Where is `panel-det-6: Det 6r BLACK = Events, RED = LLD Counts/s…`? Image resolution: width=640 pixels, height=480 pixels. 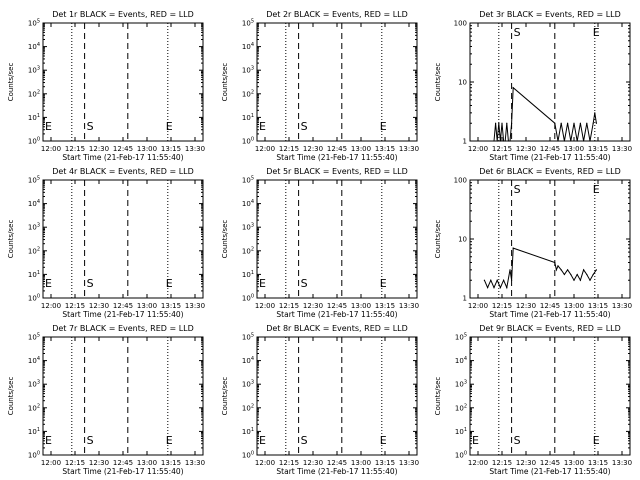 panel-det-6: Det 6r BLACK = Events, RED = LLD Counts/s… is located at coordinates (533, 243).